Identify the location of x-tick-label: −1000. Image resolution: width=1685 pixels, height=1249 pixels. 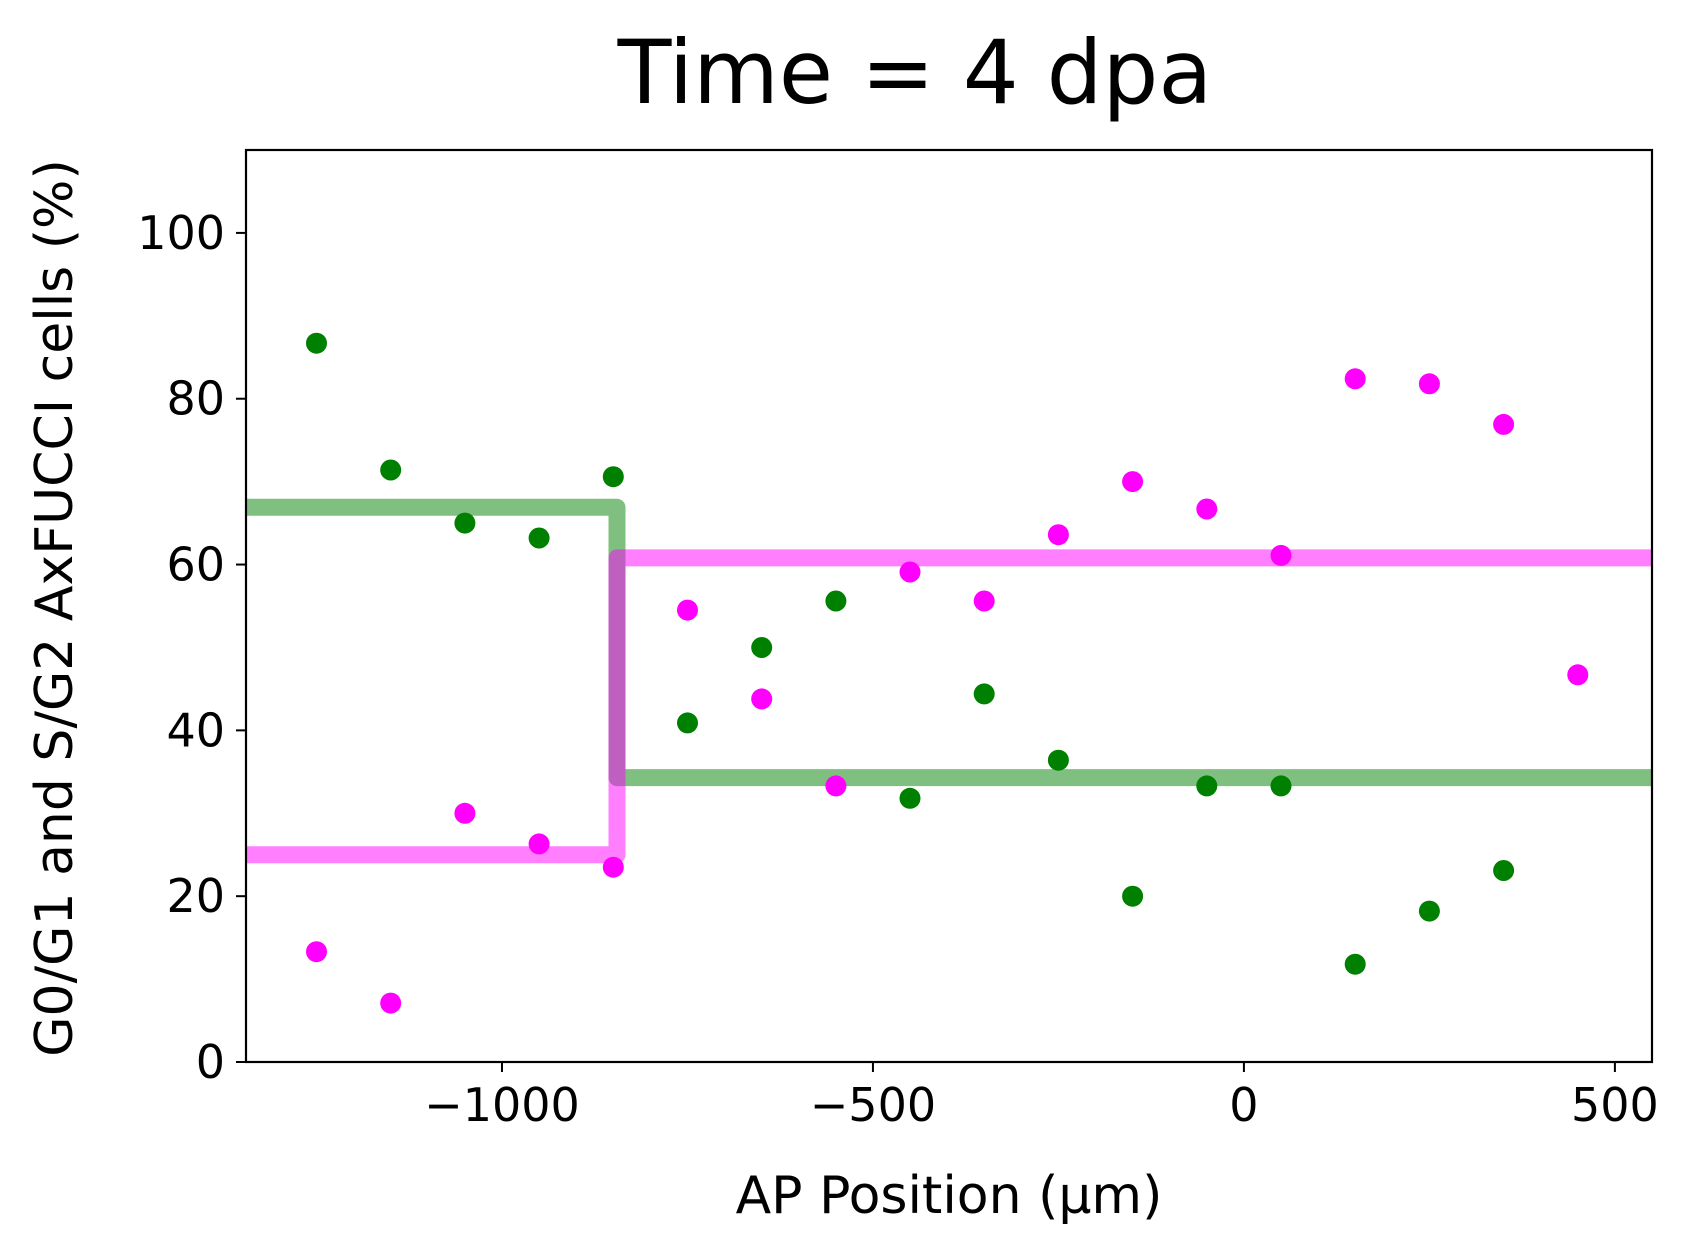
(502, 1105).